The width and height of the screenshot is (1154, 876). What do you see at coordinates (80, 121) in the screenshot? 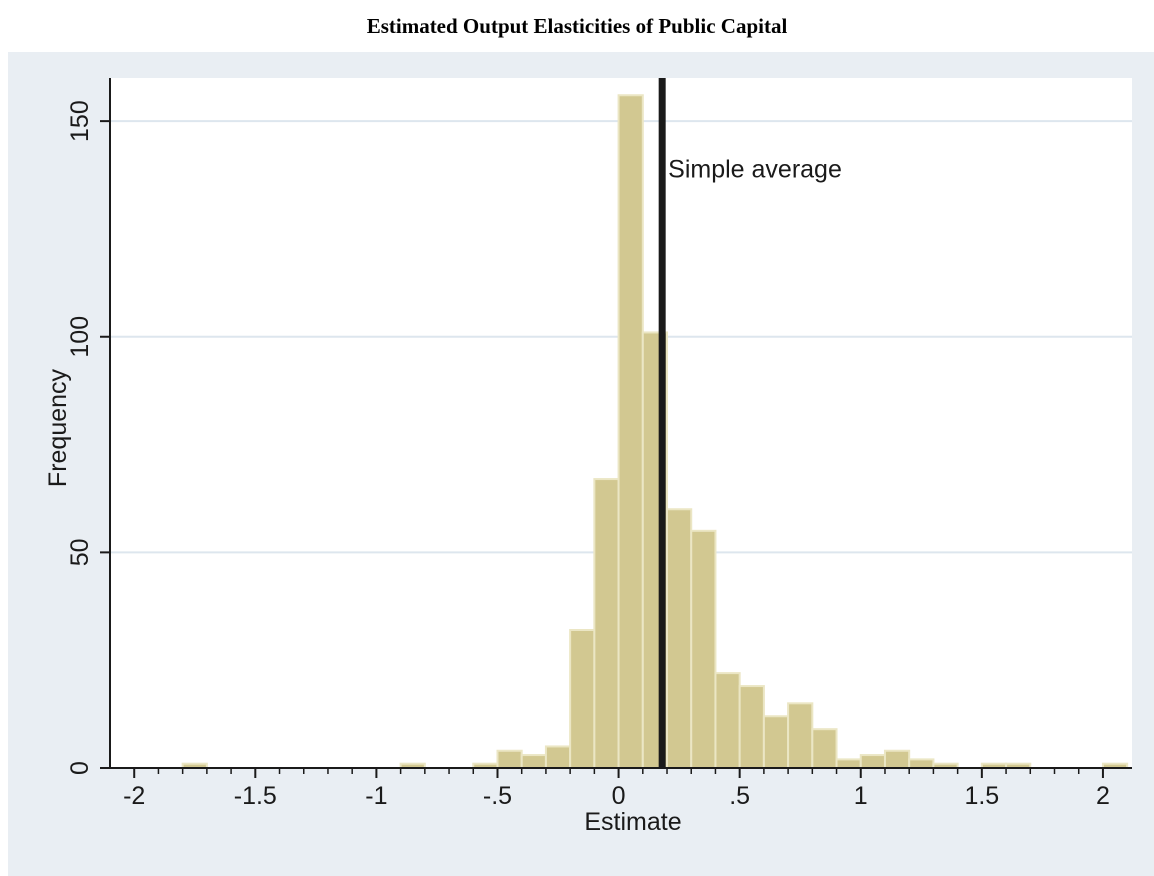
I see `y-tick-label: 150` at bounding box center [80, 121].